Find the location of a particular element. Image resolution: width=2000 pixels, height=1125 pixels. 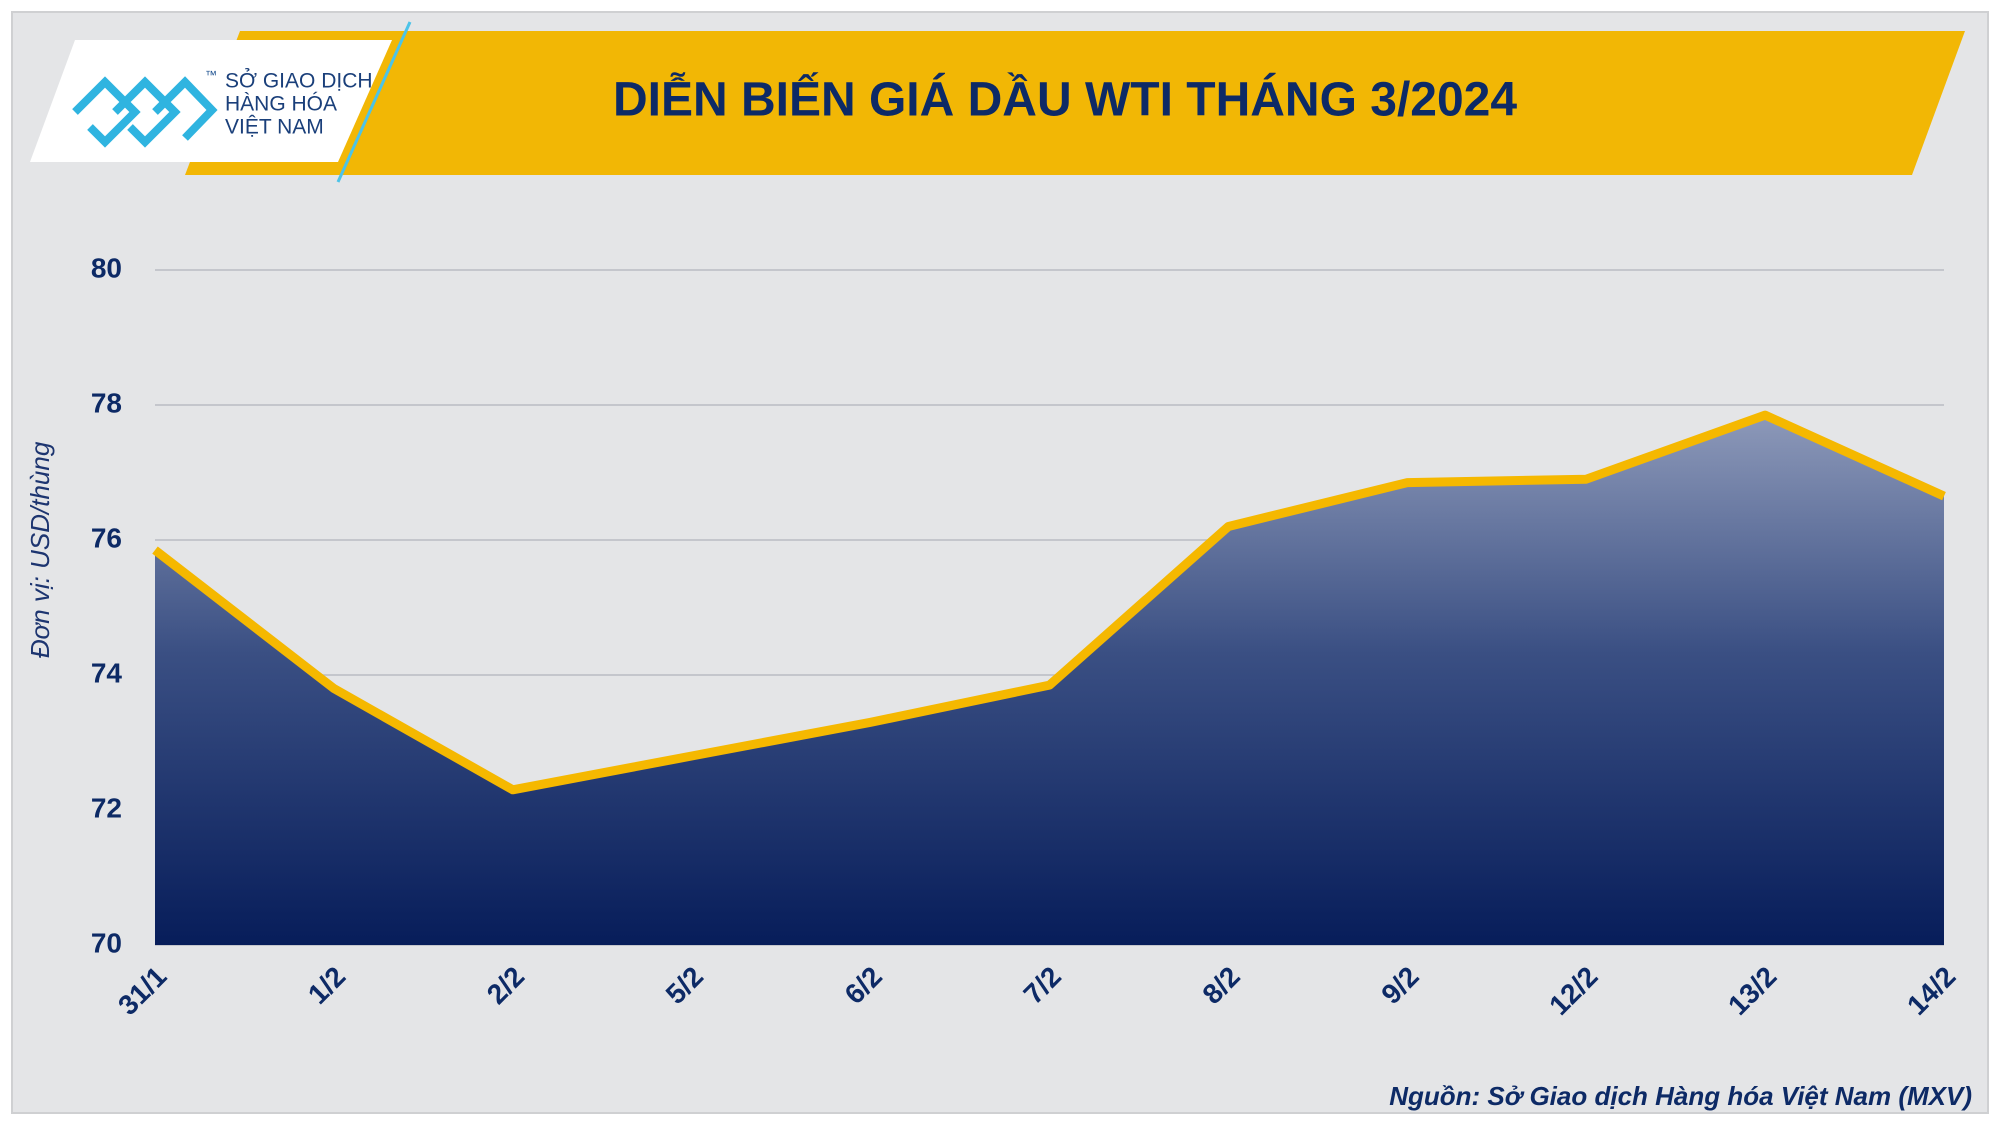

y-tick-label: 74 is located at coordinates (107, 672).